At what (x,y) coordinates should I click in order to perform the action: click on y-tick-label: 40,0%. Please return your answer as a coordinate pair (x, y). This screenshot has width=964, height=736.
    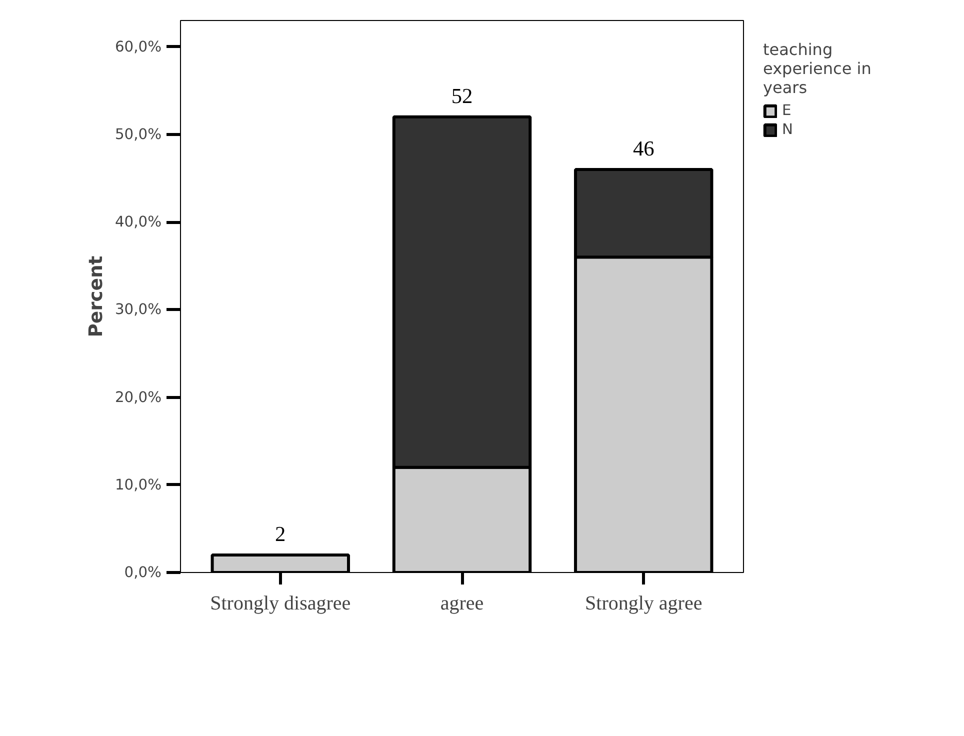
    Looking at the image, I should click on (138, 222).